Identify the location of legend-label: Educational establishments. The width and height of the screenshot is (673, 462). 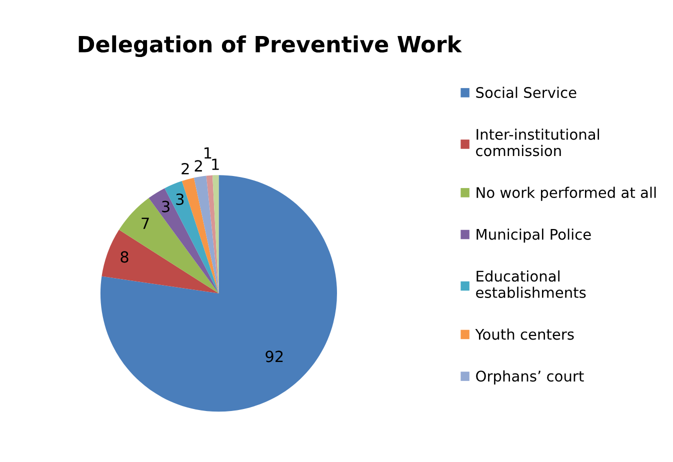
(531, 284).